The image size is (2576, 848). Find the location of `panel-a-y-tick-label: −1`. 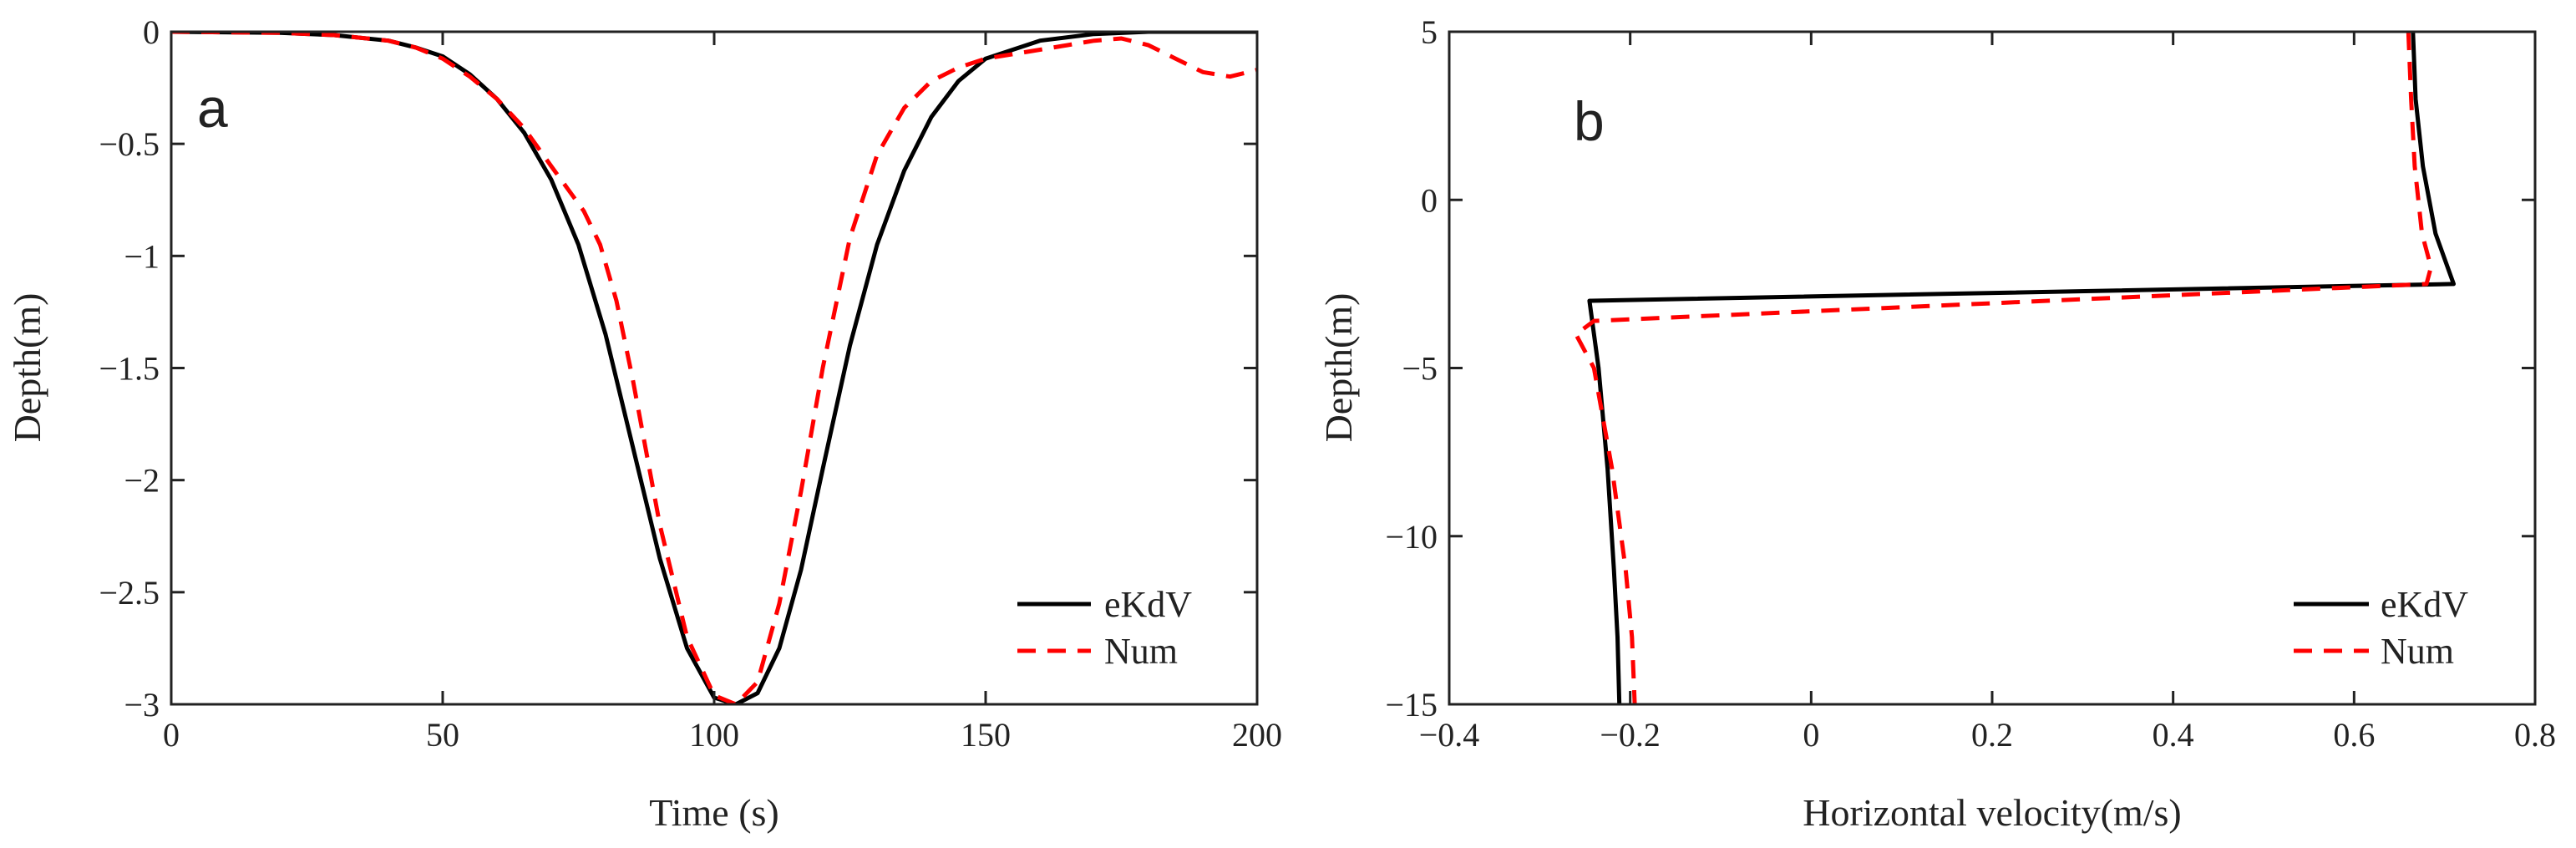

panel-a-y-tick-label: −1 is located at coordinates (142, 256).